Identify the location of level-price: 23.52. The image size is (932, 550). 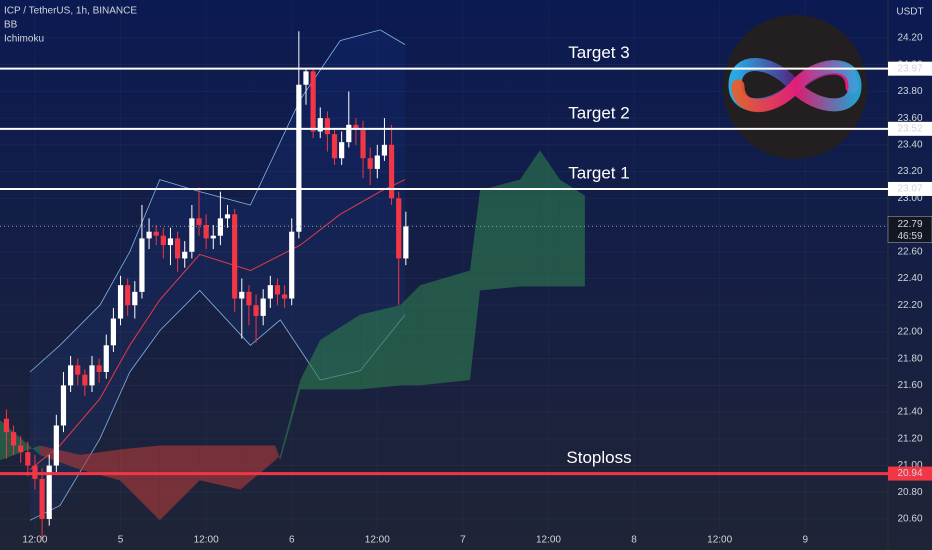
(909, 128).